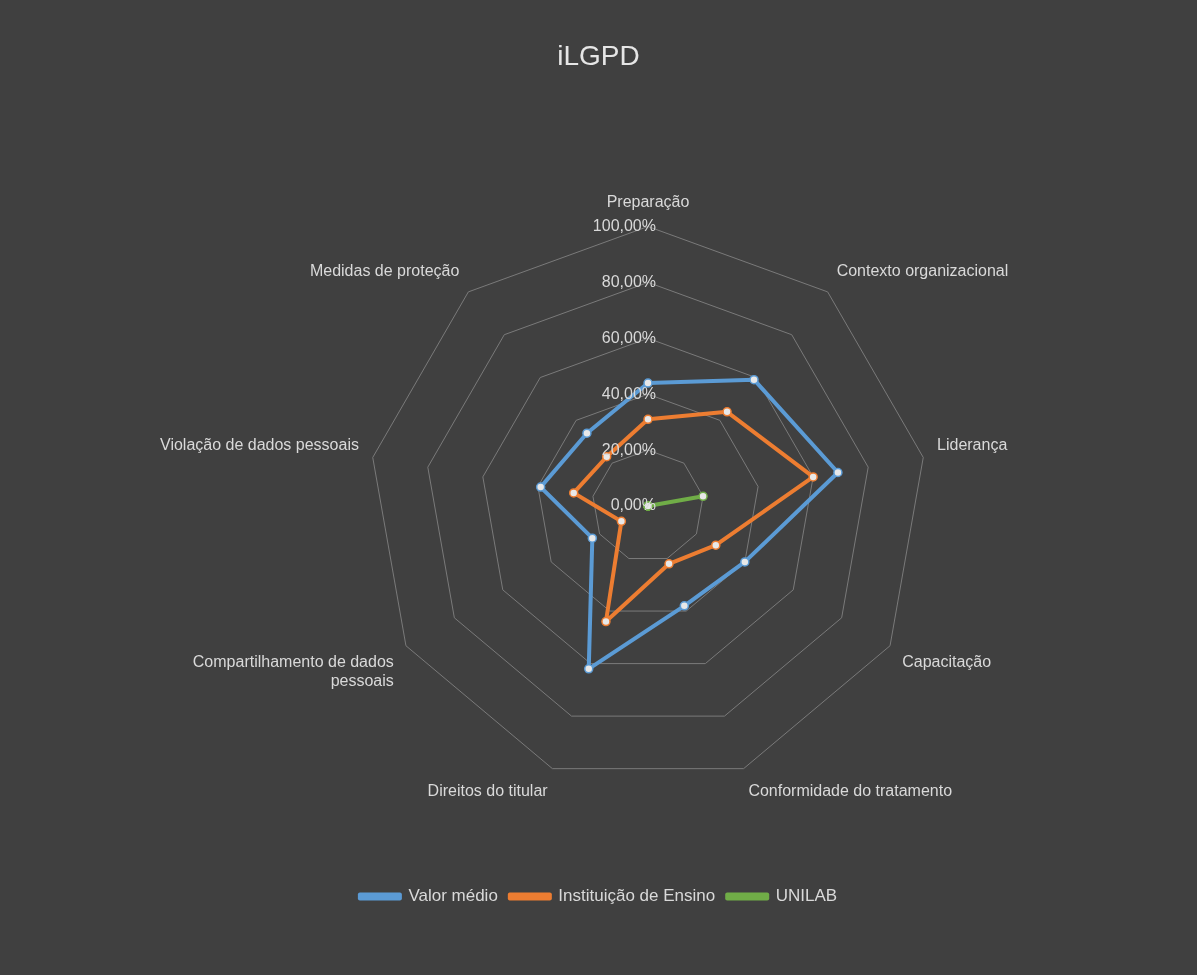 The width and height of the screenshot is (1197, 975). Describe the element at coordinates (637, 896) in the screenshot. I see `legend-label: Instituição de Ensino` at that location.